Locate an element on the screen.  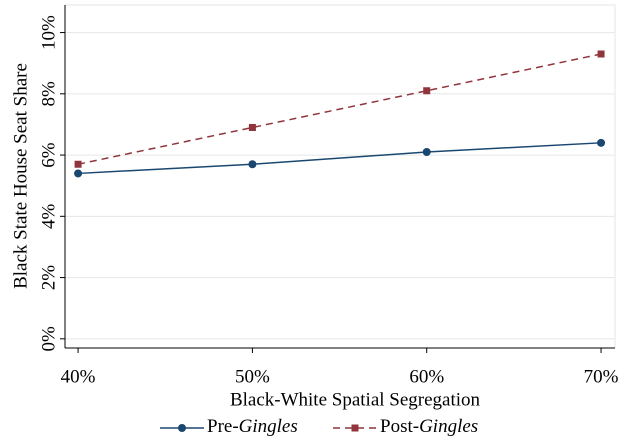
x-tick-label: 40% is located at coordinates (78, 376).